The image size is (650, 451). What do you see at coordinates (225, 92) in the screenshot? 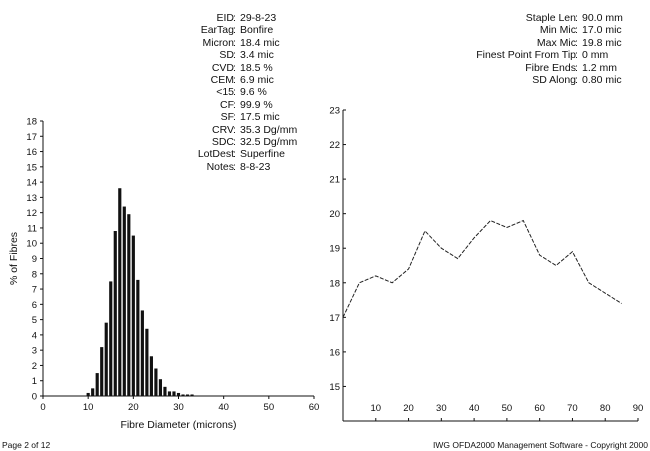
I see `fibre-stat-label: <15` at bounding box center [225, 92].